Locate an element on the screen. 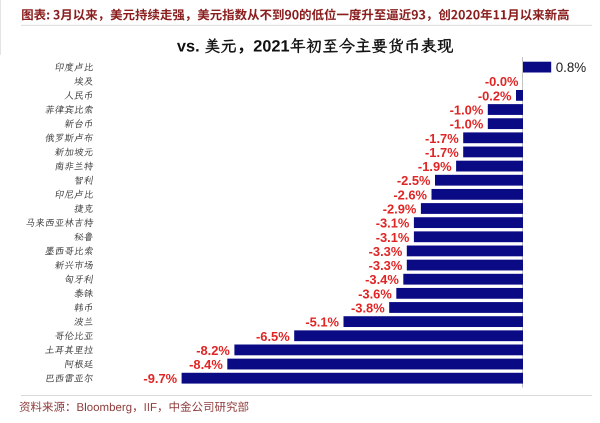 Image resolution: width=600 pixels, height=423 pixels. svg-text: -0.2% is located at coordinates (495, 95).